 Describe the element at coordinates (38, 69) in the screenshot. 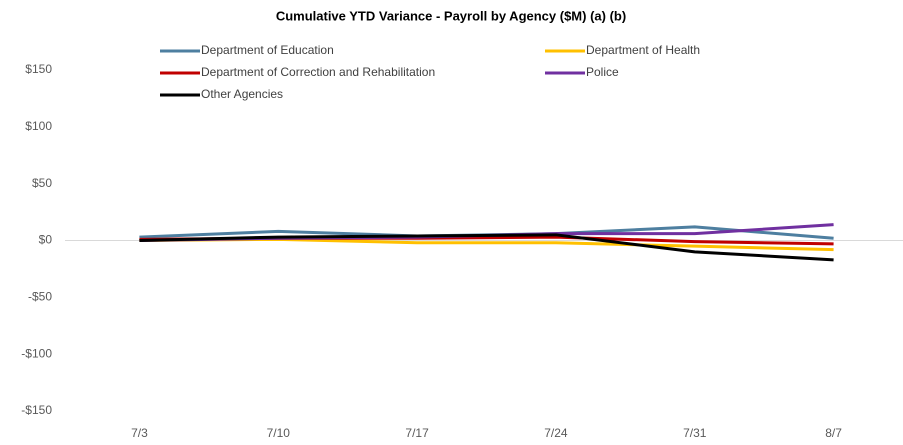

I see `y-tick-label: $150` at that location.